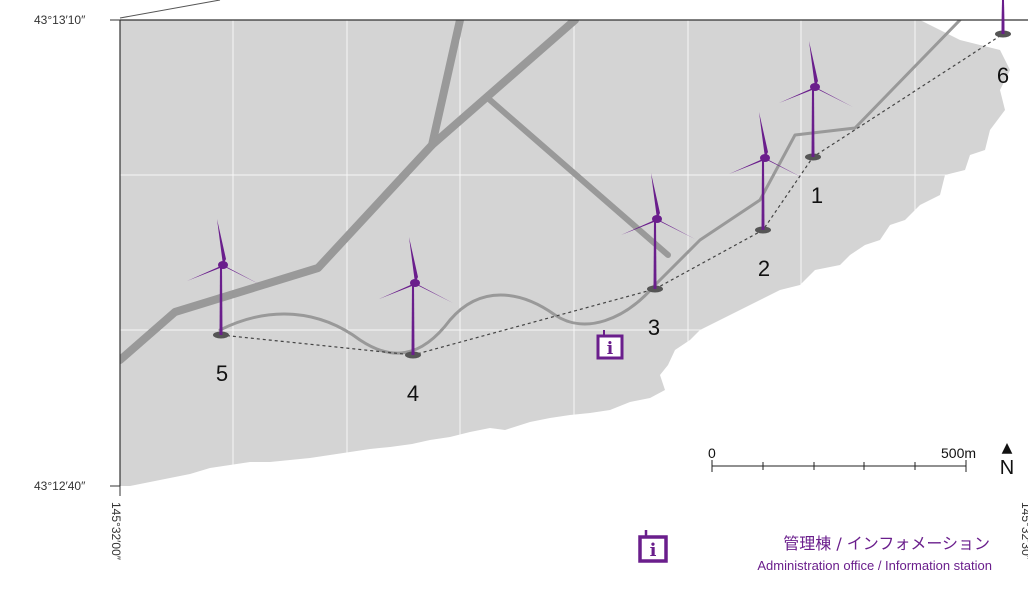  I want to click on lat-top-label: 43°13′10″, so click(60, 20).